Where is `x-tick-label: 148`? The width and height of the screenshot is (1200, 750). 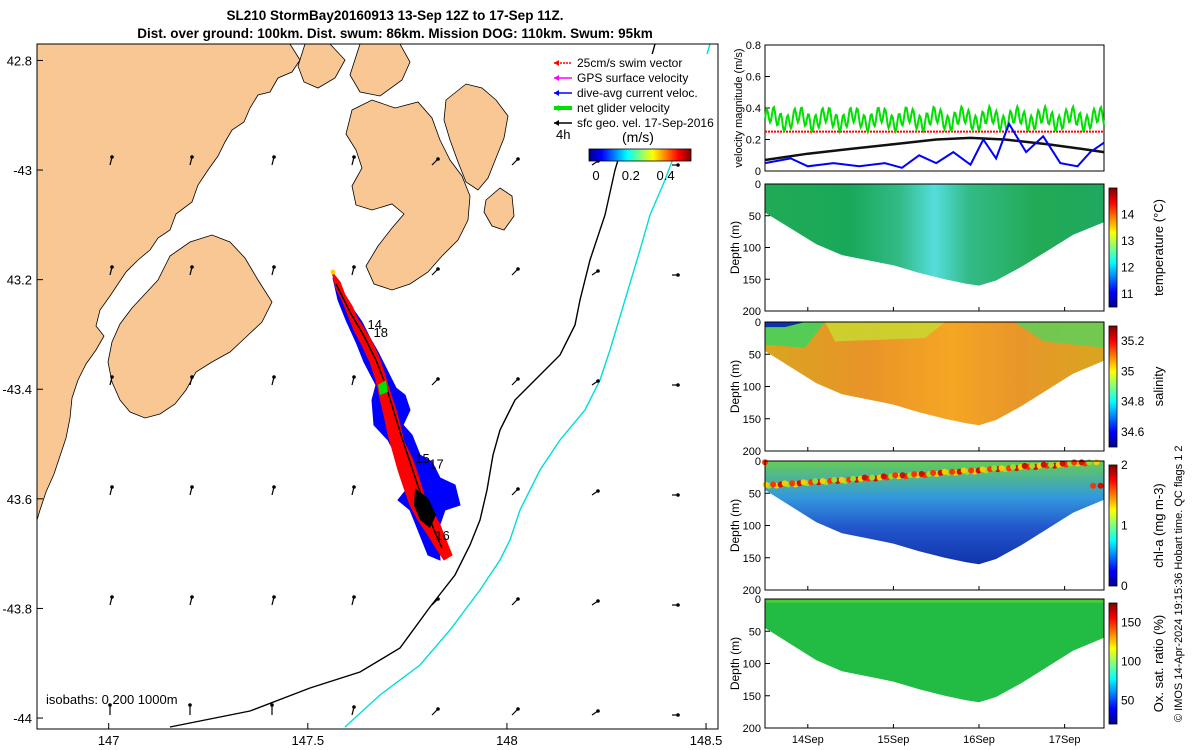 x-tick-label: 148 is located at coordinates (507, 740).